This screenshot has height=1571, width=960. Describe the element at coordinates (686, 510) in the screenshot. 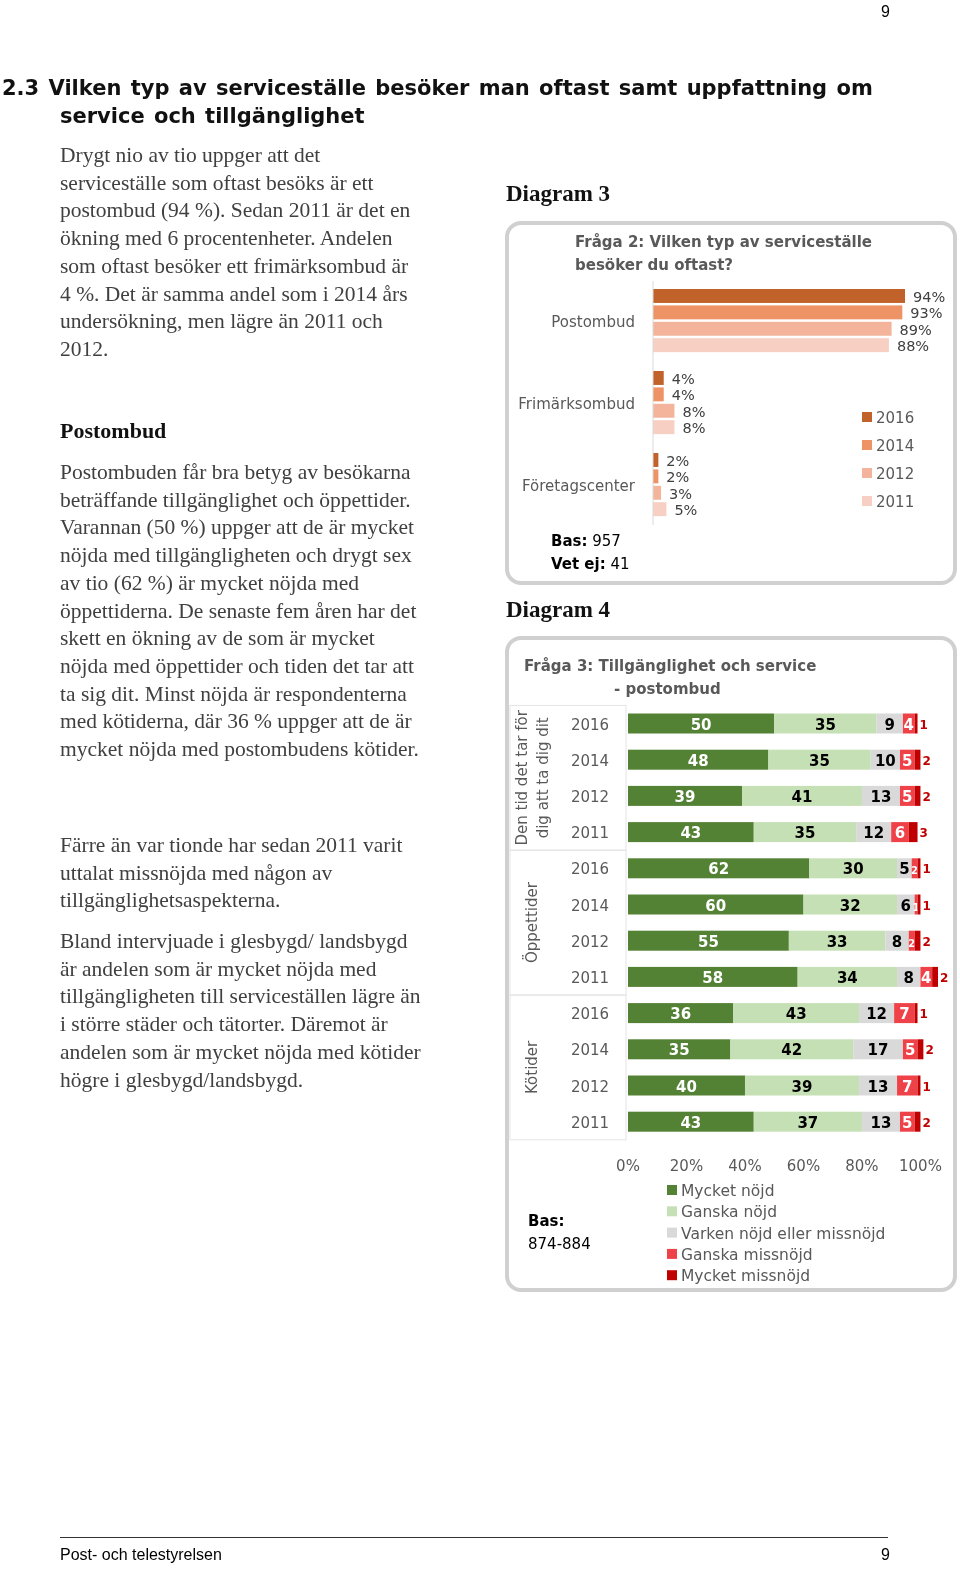

I see `data-label: 5%` at that location.